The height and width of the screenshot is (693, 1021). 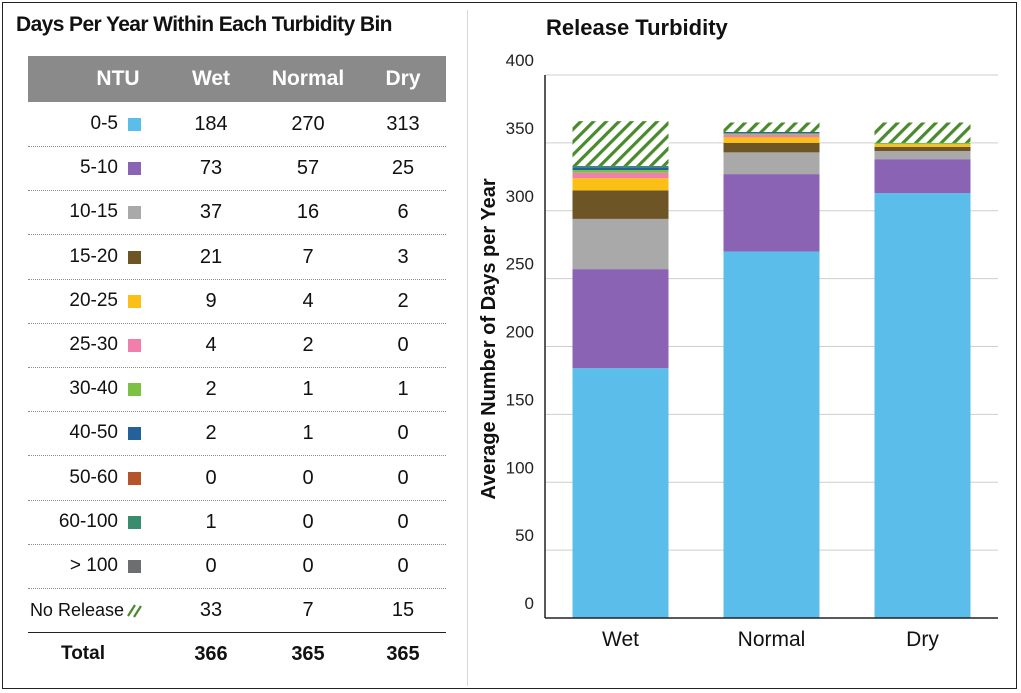 What do you see at coordinates (237, 301) in the screenshot?
I see `table-row: 20-25 9 4 2` at bounding box center [237, 301].